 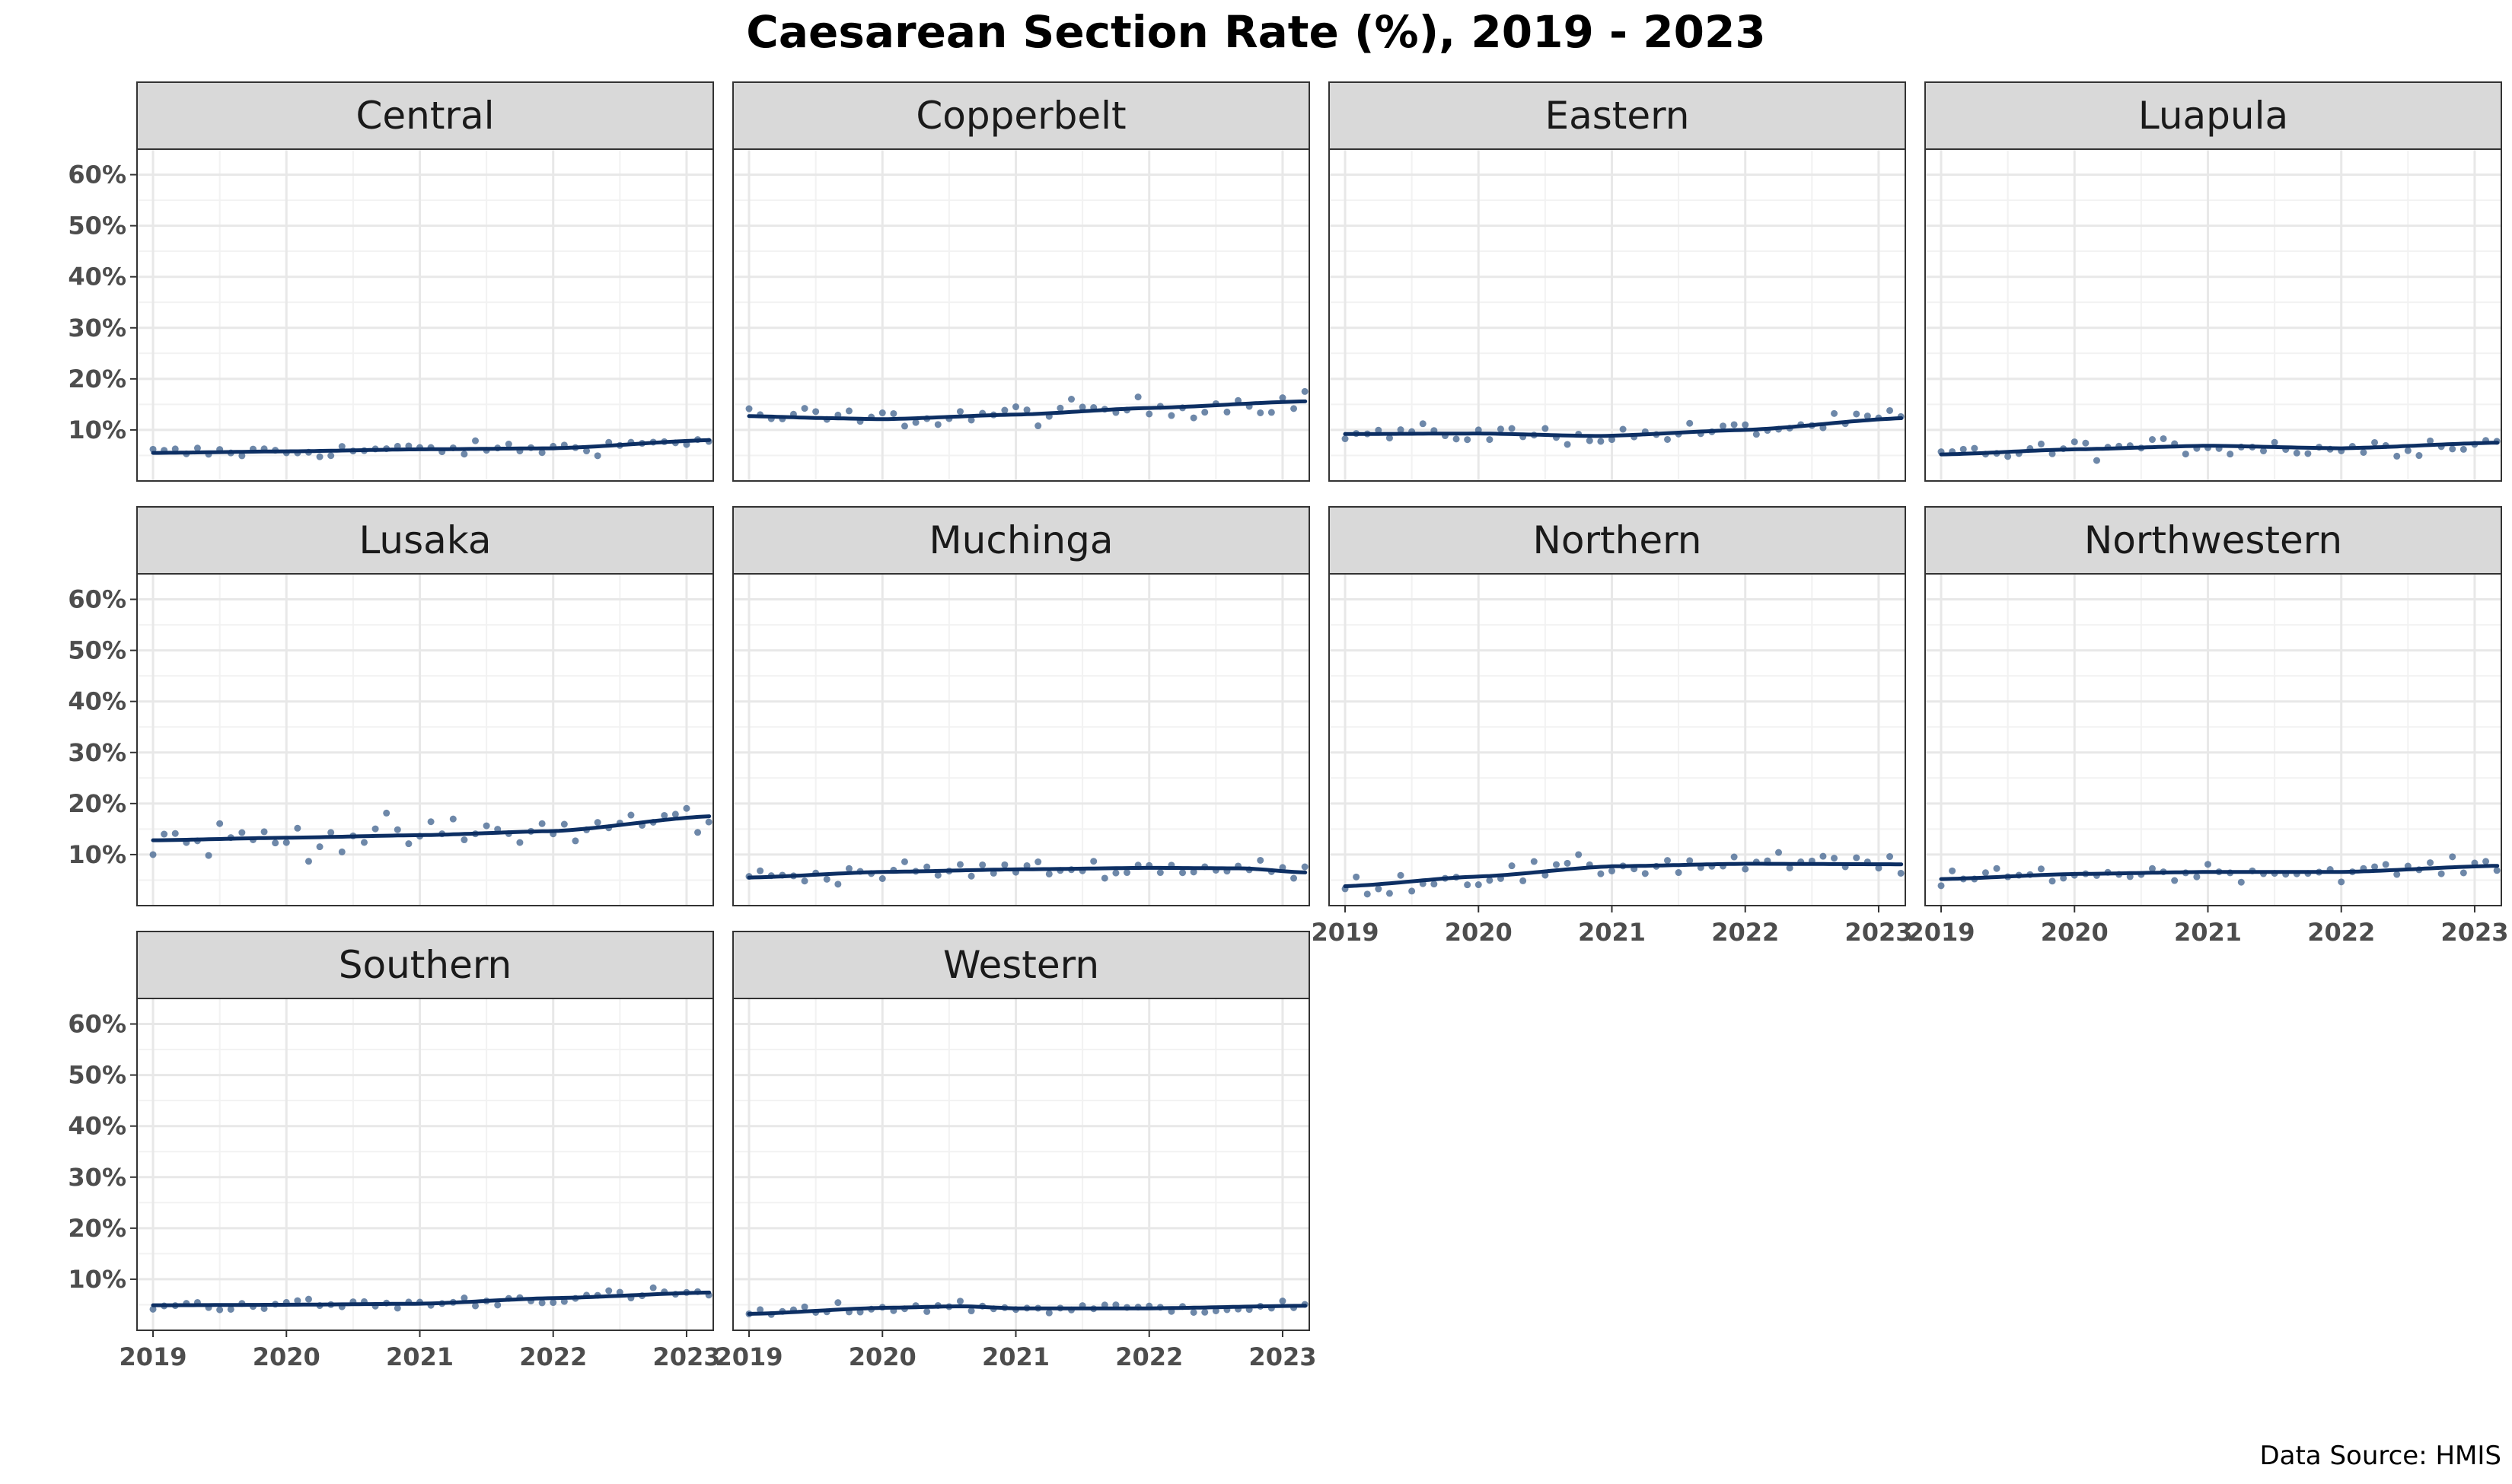 I want to click on facet-strip-label: Muchinga, so click(x=1022, y=540).